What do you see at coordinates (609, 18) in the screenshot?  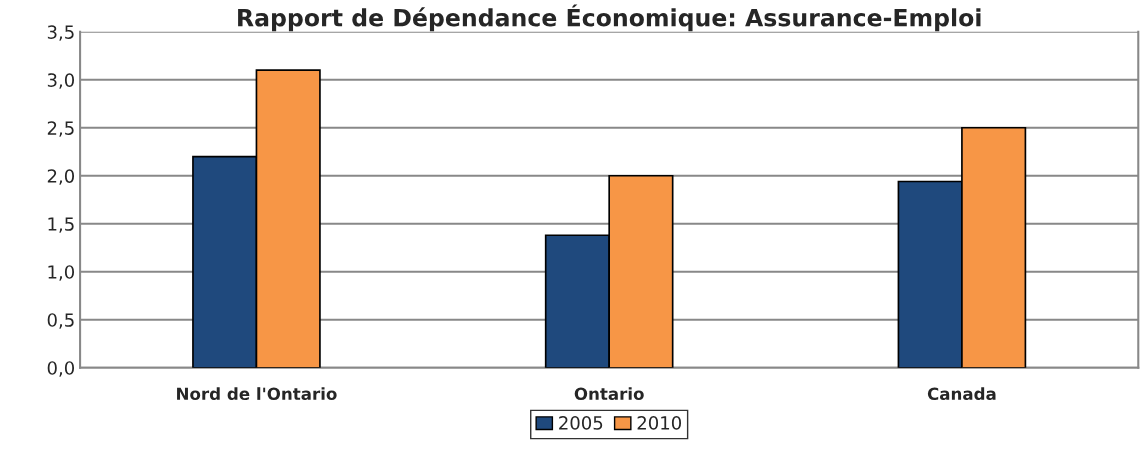 I see `chart-title: Rapport de Dépendance Économique: Assurance-Emploi` at bounding box center [609, 18].